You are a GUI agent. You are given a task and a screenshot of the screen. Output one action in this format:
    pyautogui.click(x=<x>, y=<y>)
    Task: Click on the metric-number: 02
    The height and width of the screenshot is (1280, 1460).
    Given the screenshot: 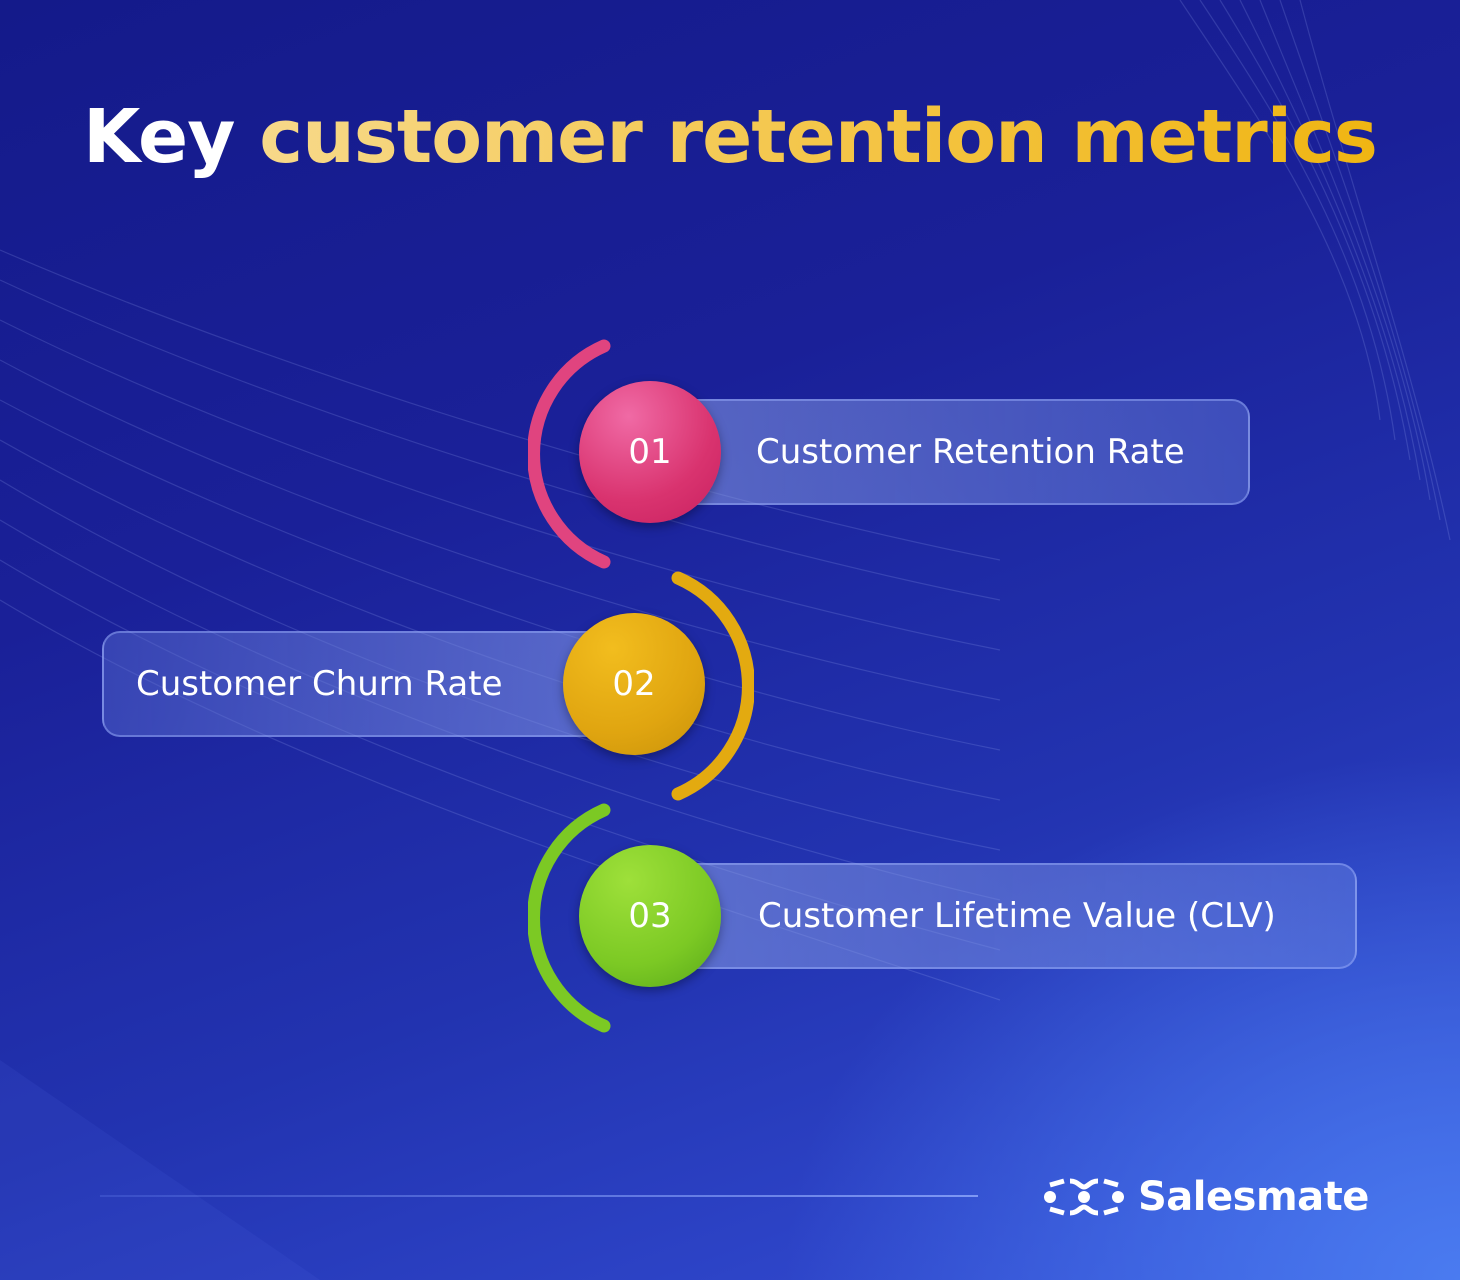 What is the action you would take?
    pyautogui.click(x=634, y=684)
    